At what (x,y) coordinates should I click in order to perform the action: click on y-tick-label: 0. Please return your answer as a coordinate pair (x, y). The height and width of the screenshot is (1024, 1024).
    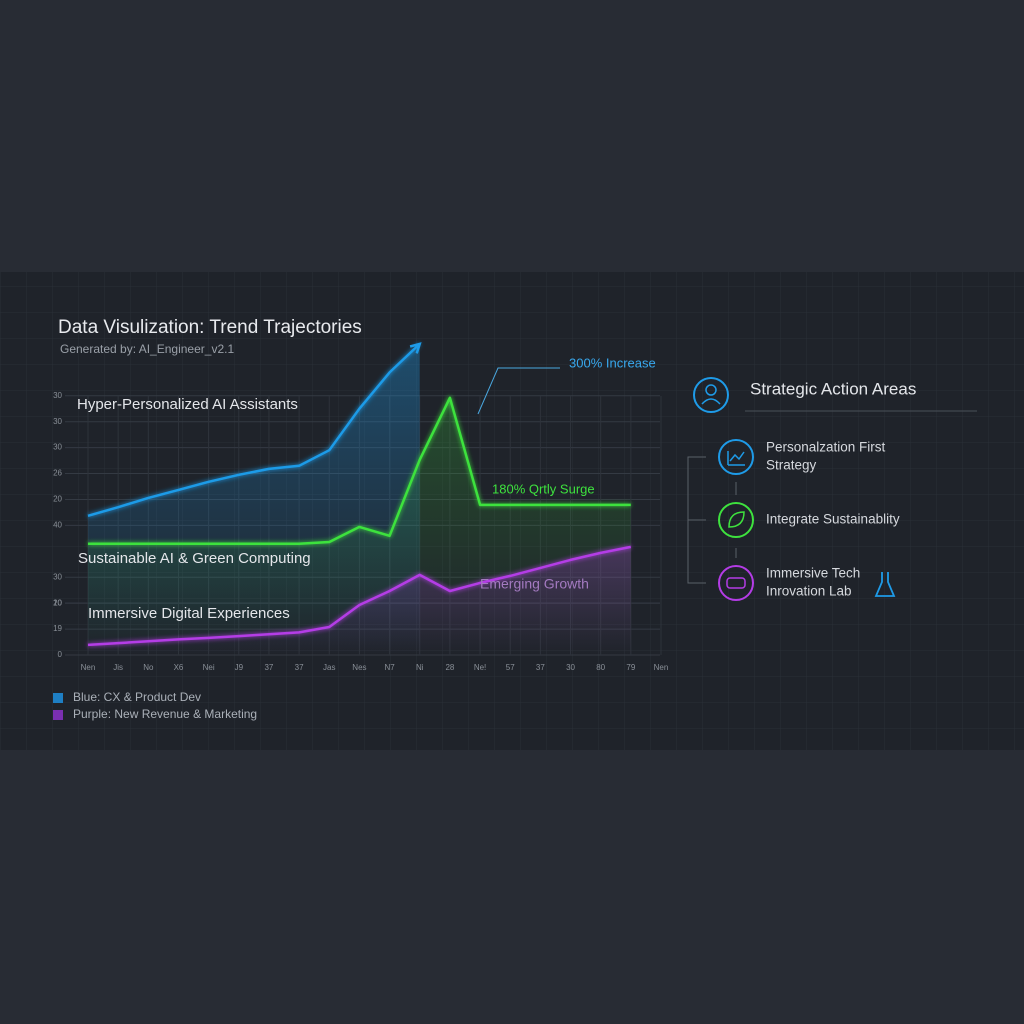
    Looking at the image, I should click on (60, 654).